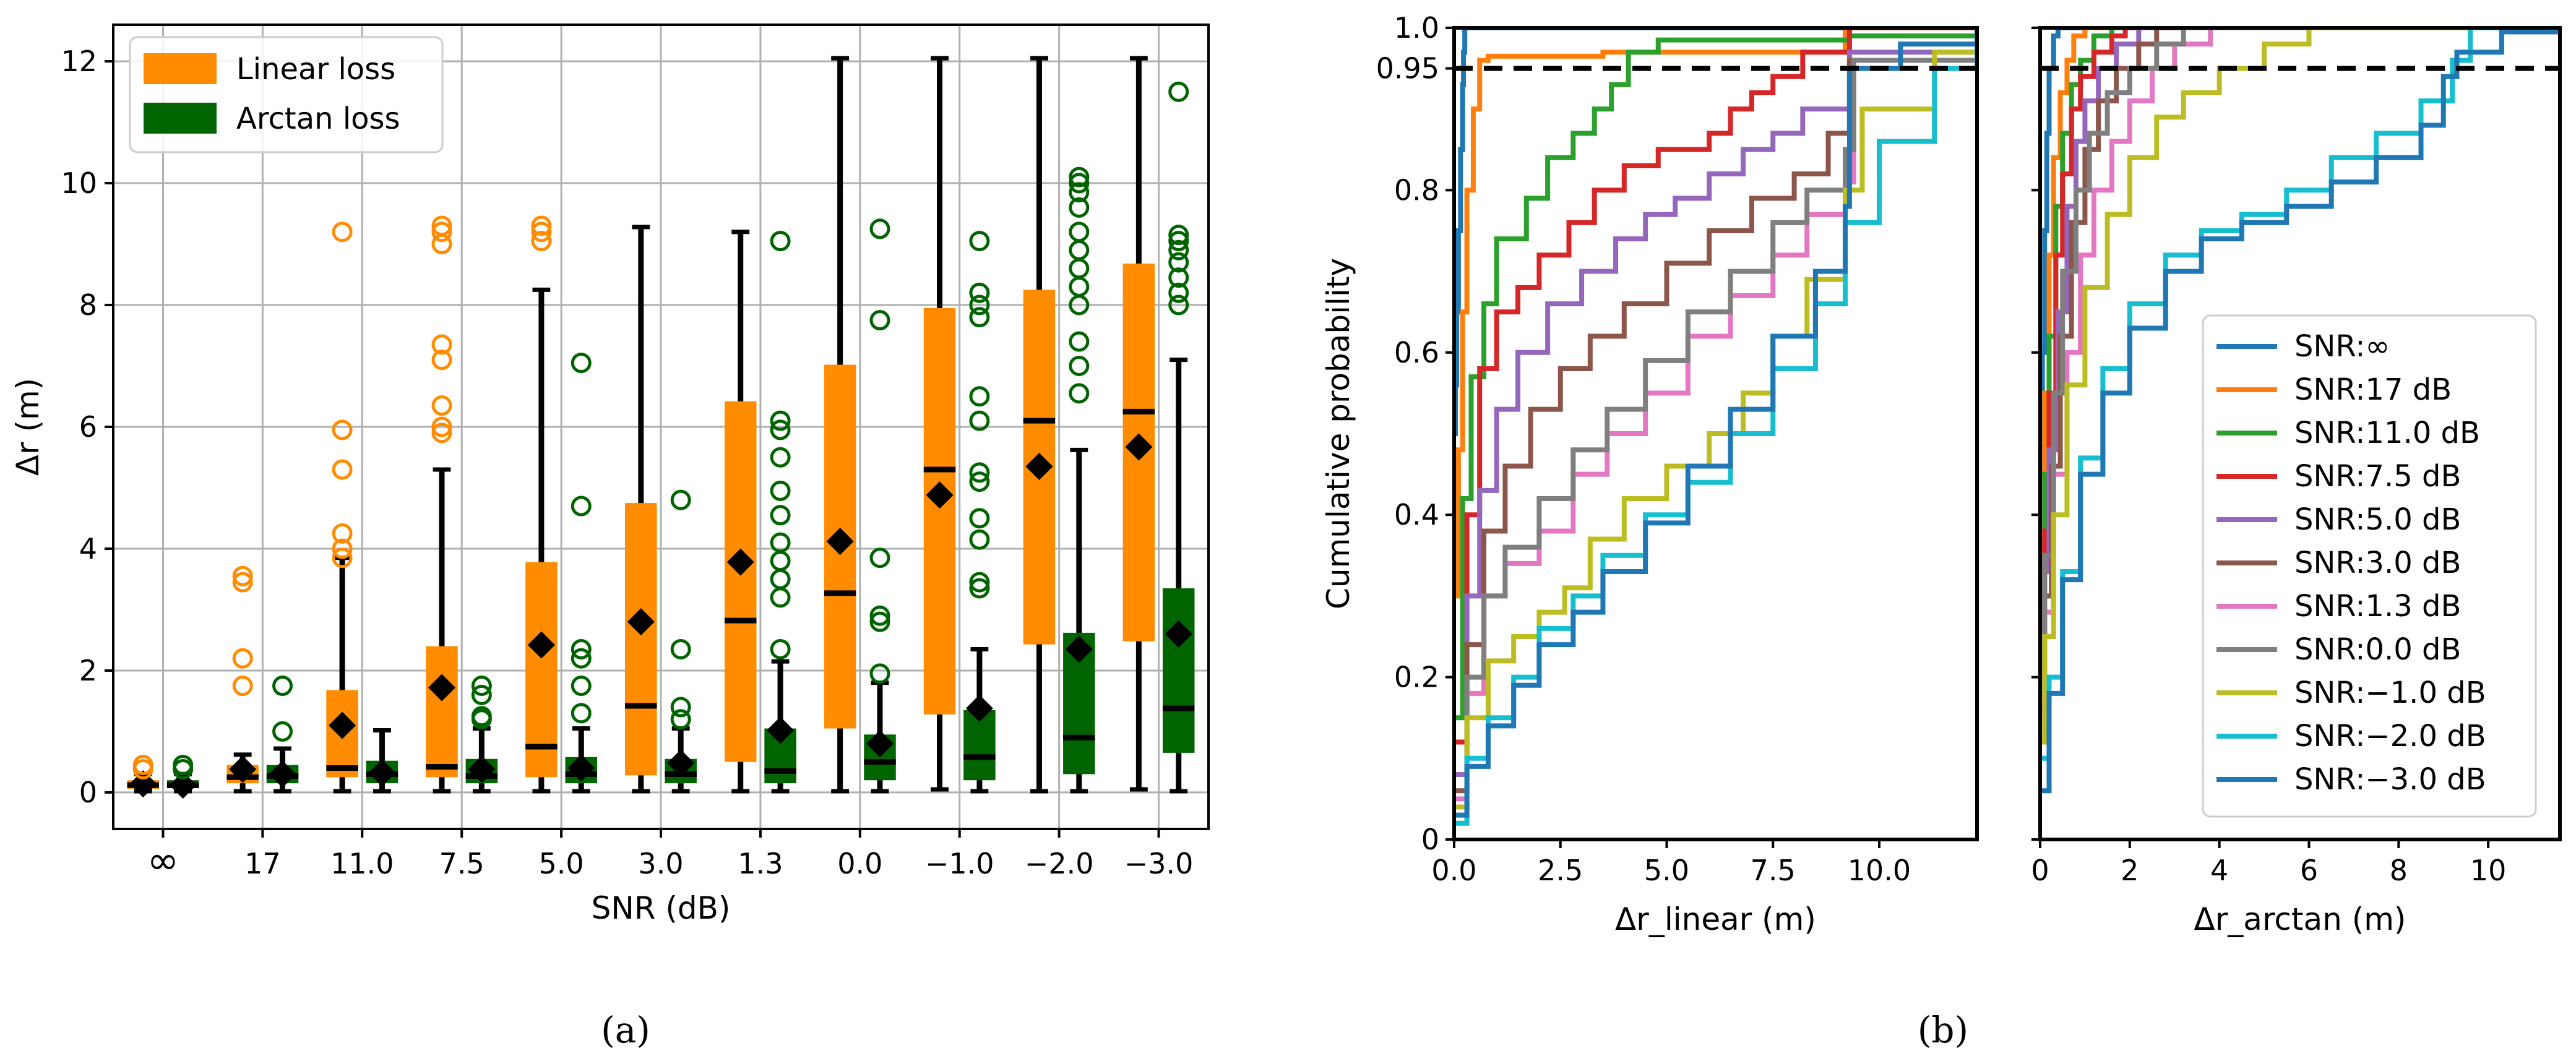 This screenshot has width=2576, height=1056. What do you see at coordinates (2342, 346) in the screenshot?
I see `legend-label: SNR:∞` at bounding box center [2342, 346].